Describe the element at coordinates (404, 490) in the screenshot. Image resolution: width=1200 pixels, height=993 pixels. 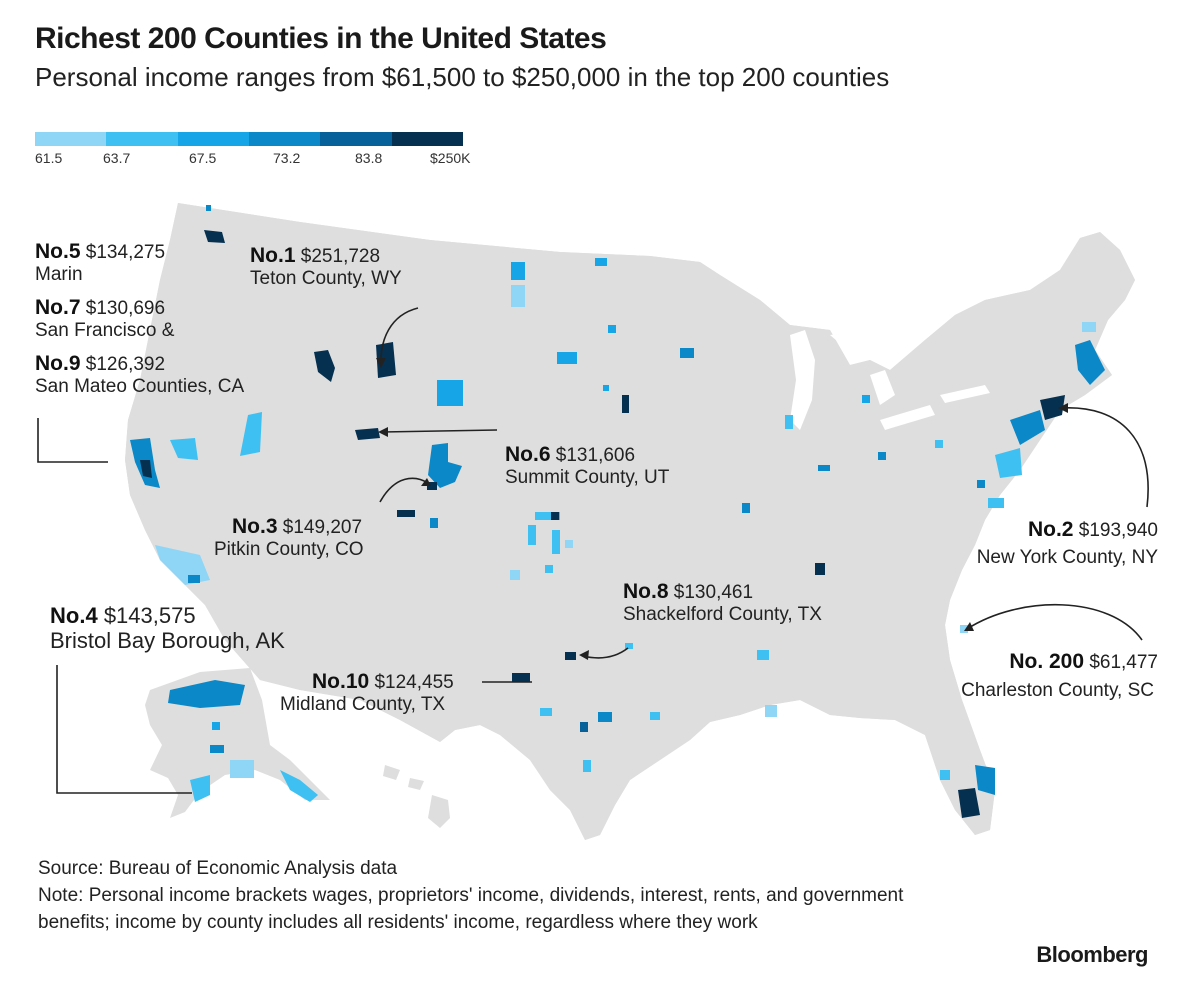
I see `pitkin-arrow` at that location.